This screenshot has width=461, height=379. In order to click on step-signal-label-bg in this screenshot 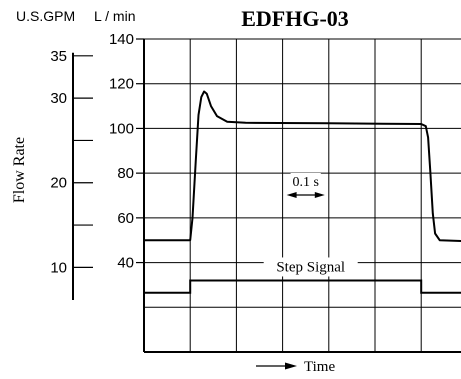, I will do `click(310, 267)`.